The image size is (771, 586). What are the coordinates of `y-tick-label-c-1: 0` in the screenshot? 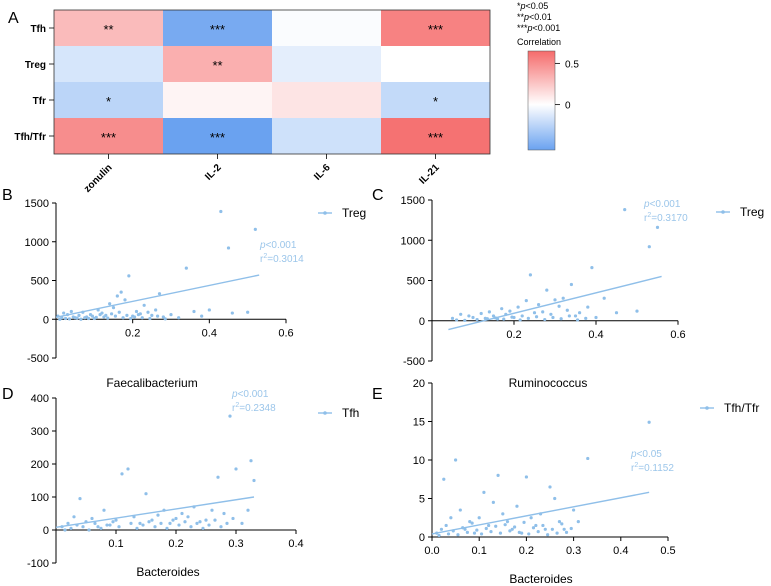 It's located at (422, 322).